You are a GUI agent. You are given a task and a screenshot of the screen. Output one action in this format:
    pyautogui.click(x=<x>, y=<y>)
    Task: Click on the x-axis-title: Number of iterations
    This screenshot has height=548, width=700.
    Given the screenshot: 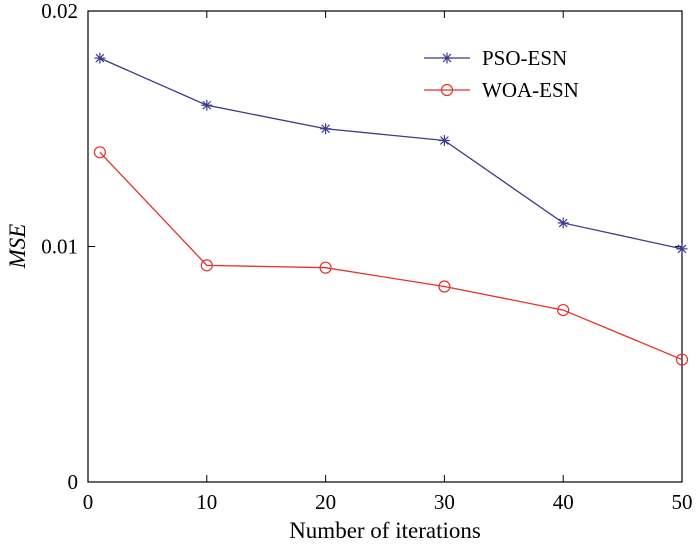 What is the action you would take?
    pyautogui.click(x=385, y=530)
    